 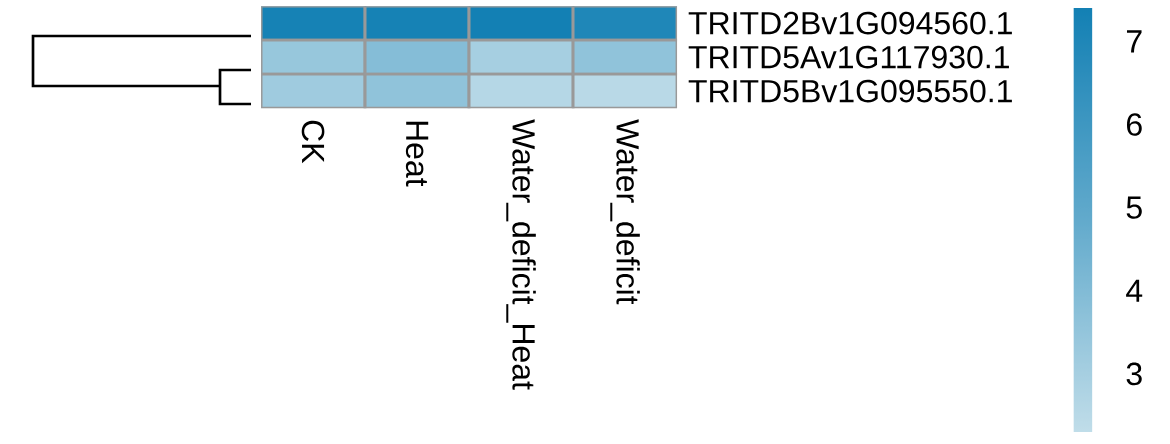 I want to click on y-tick-label: TRITD5Bv1G095550.1, so click(x=850, y=91).